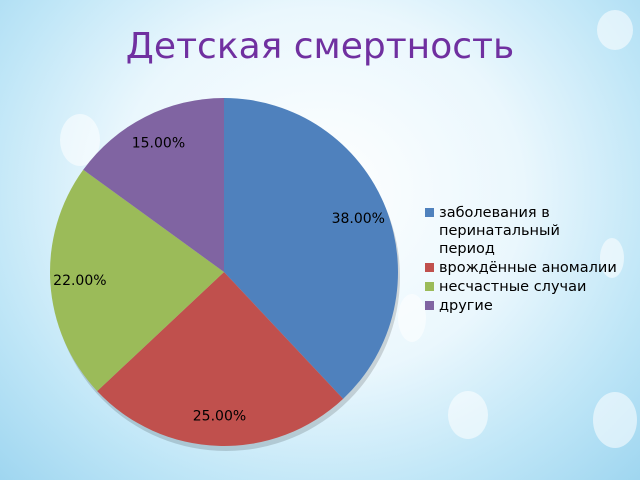 This screenshot has height=480, width=640. I want to click on legend-label: другие, so click(466, 306).